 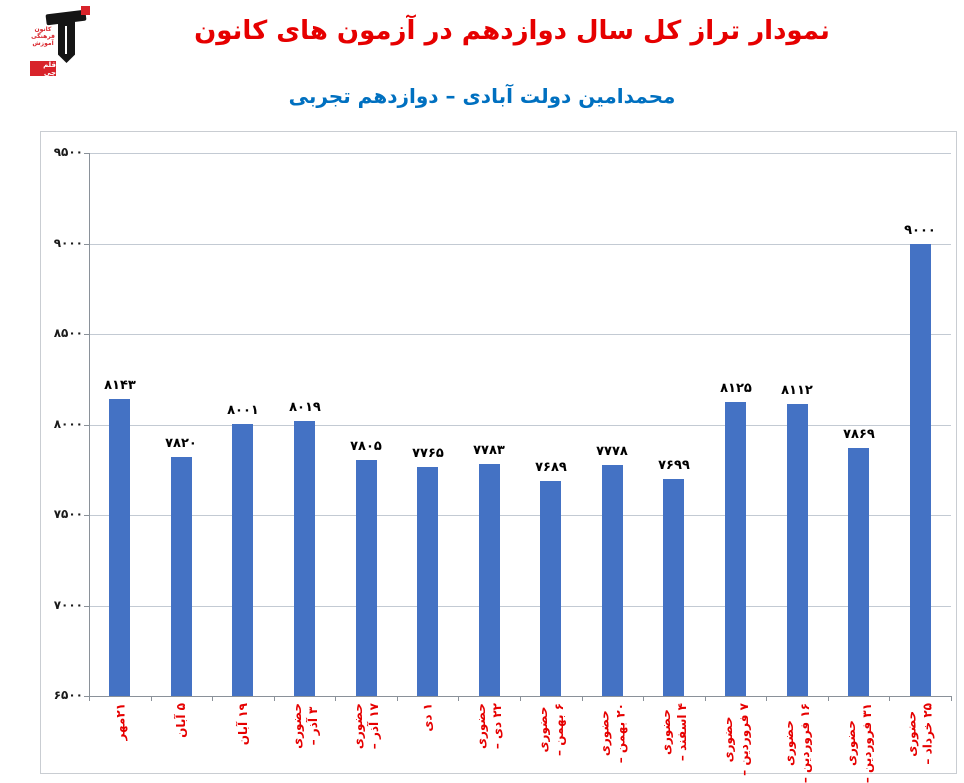 What do you see at coordinates (428, 453) in the screenshot?
I see `bar-value-label: ۷۷۶۵` at bounding box center [428, 453].